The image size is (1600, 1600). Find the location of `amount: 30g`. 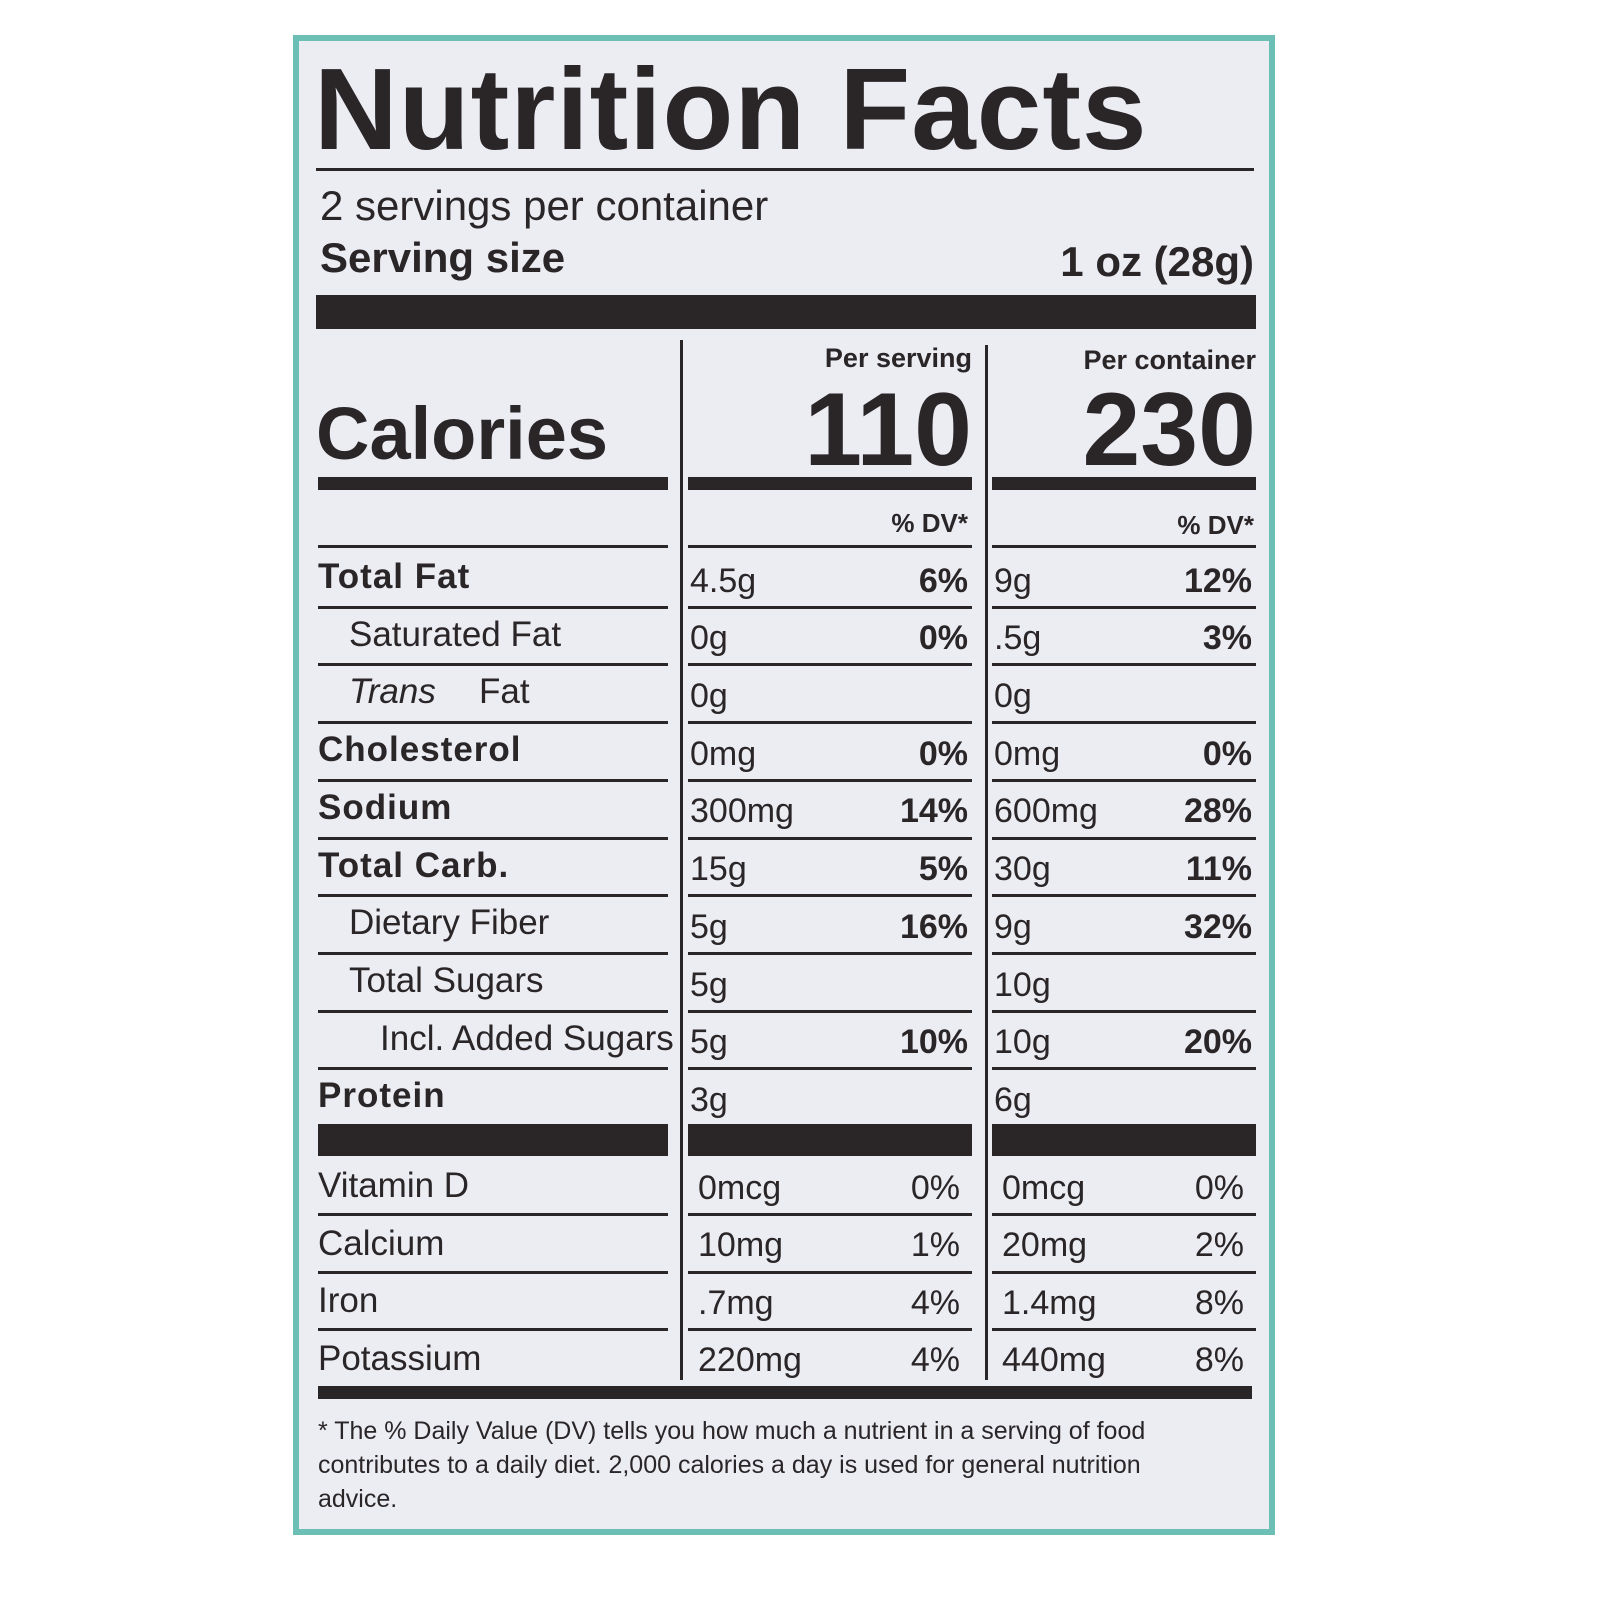

amount: 30g is located at coordinates (1022, 869).